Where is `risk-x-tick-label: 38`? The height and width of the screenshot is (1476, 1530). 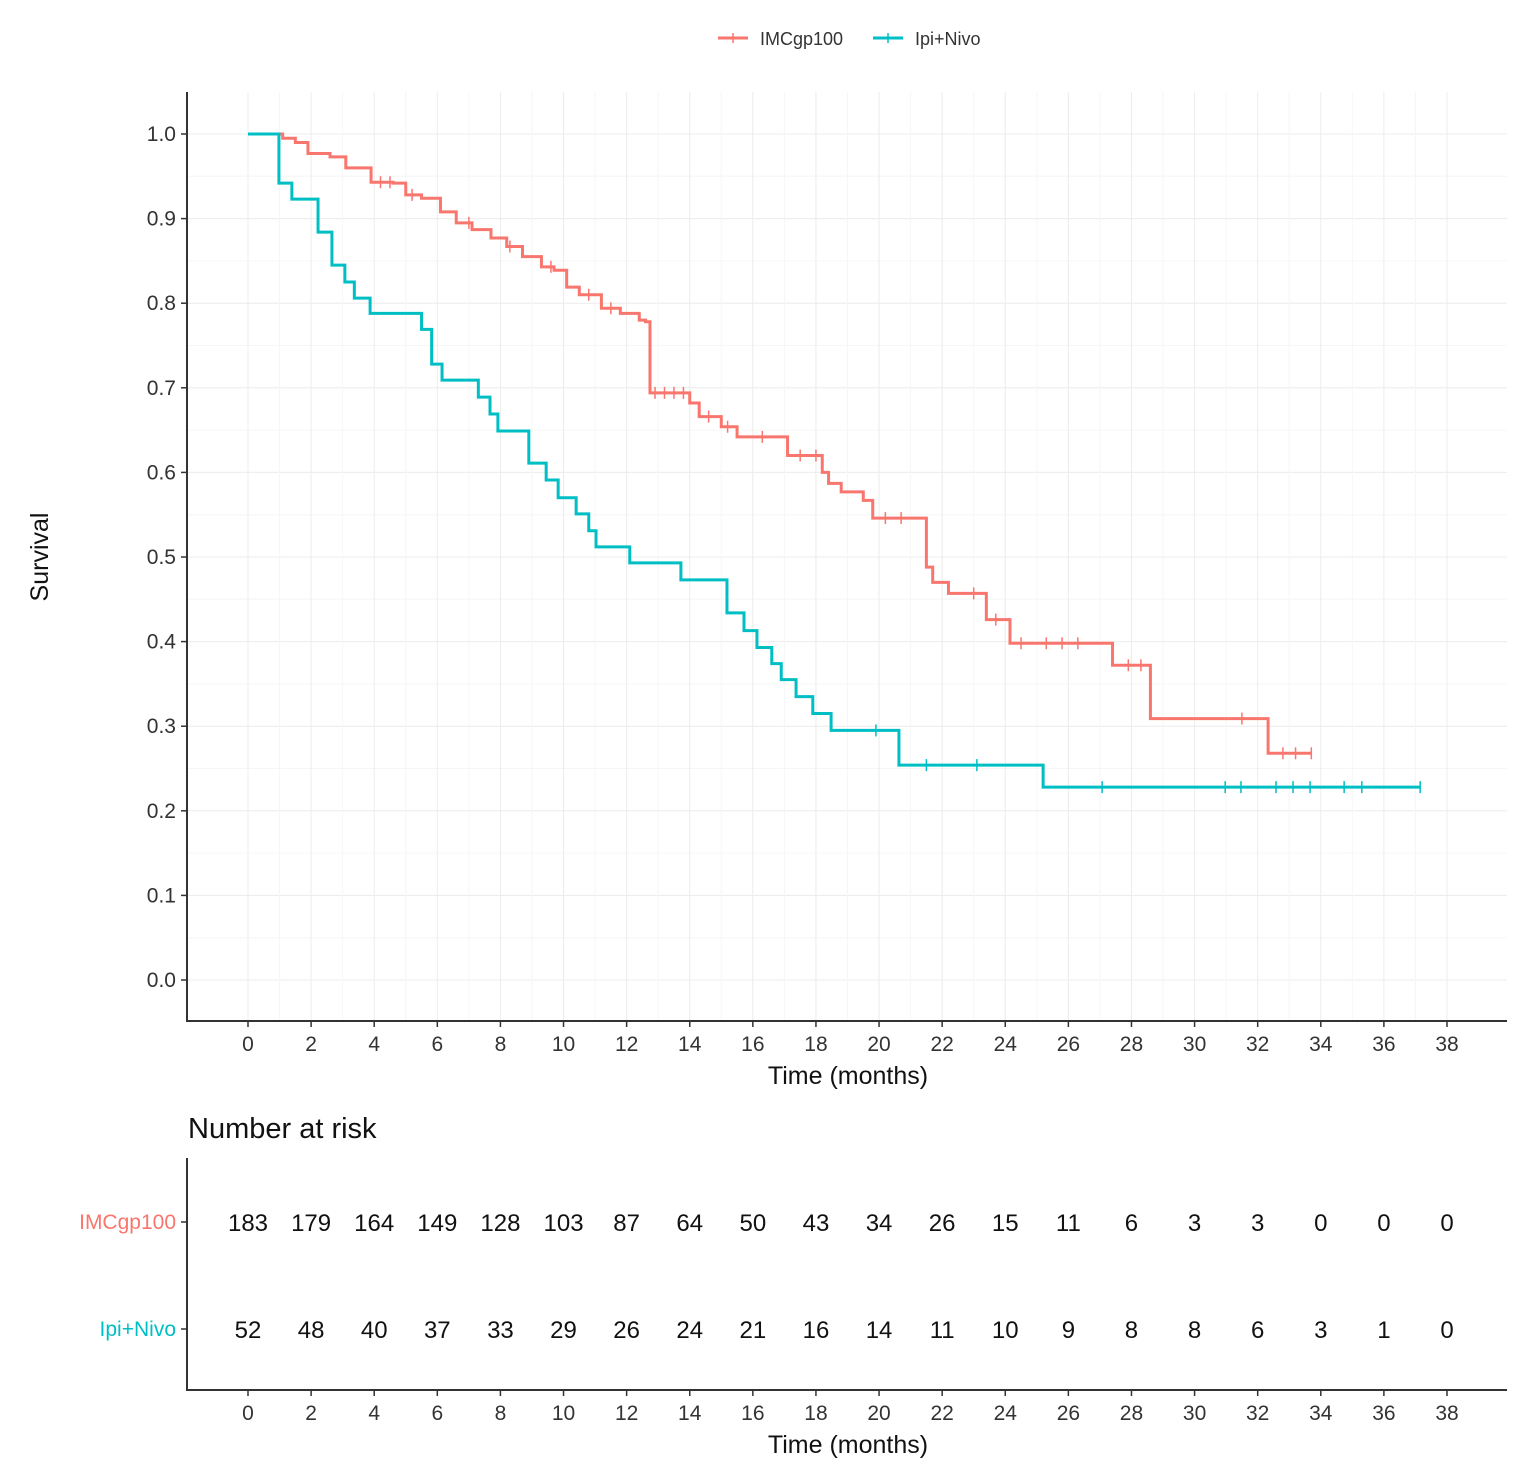 risk-x-tick-label: 38 is located at coordinates (1446, 1413).